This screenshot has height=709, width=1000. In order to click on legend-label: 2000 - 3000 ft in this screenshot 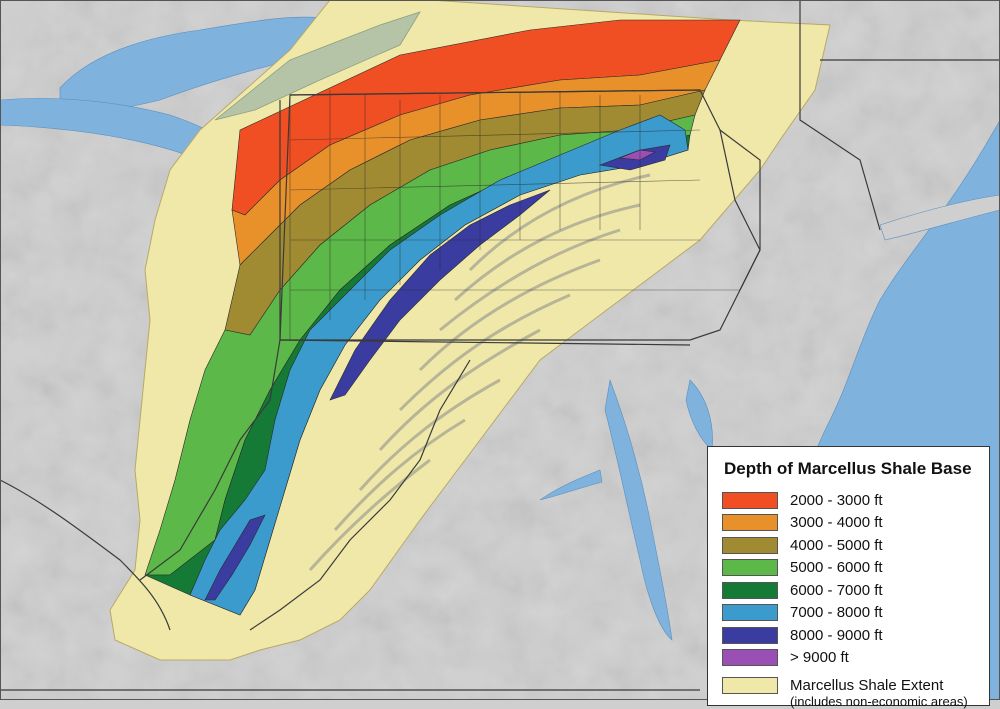, I will do `click(836, 500)`.